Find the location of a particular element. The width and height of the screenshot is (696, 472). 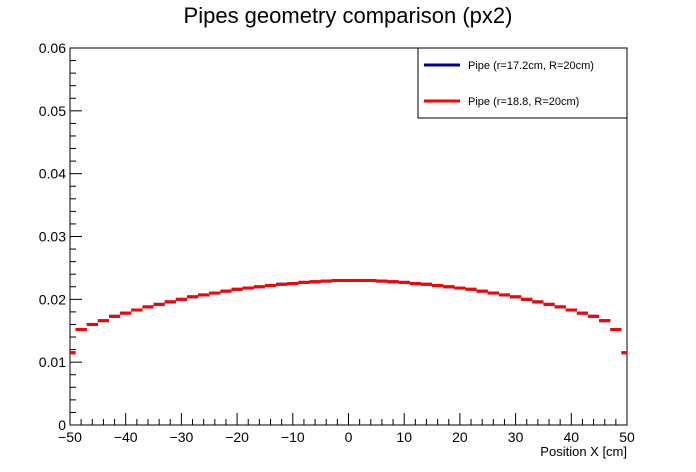

y-axis: 0 0.01 0.02 0.03 0.04 0.05 0.06 is located at coordinates (60, 236).